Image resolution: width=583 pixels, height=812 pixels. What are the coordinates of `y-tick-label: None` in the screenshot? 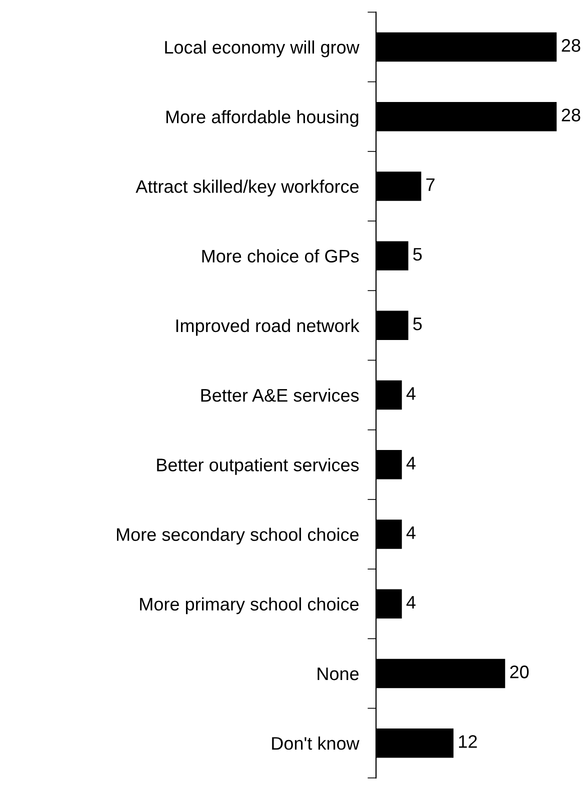 It's located at (338, 674).